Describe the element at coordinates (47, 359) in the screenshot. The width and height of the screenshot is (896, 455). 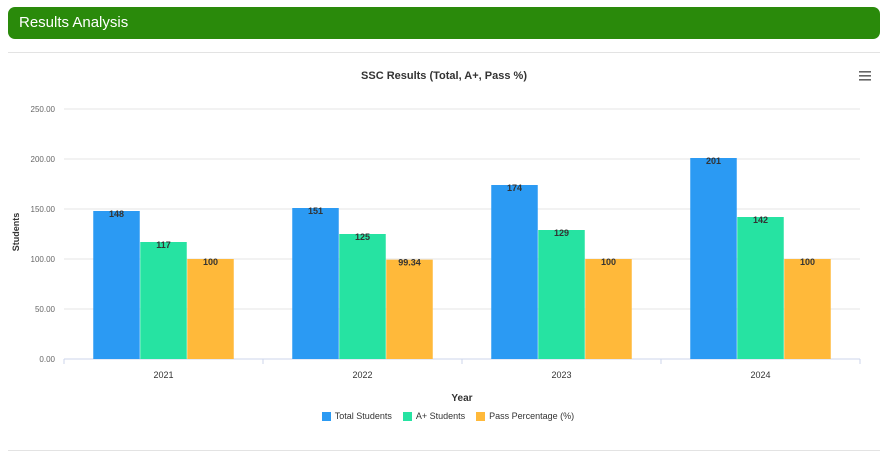
I see `y-tick-label: 0.00` at that location.